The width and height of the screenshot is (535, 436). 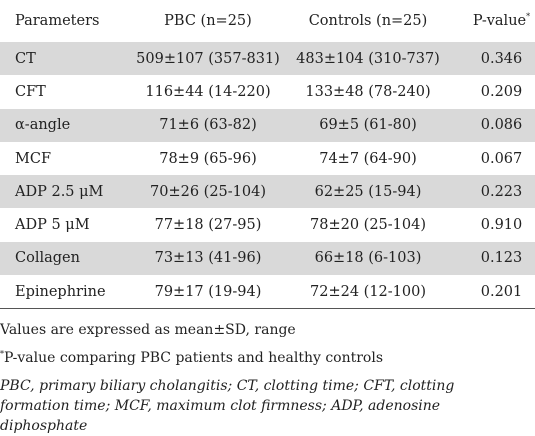 What do you see at coordinates (501, 91) in the screenshot?
I see `cell-pvalue: 0.209` at bounding box center [501, 91].